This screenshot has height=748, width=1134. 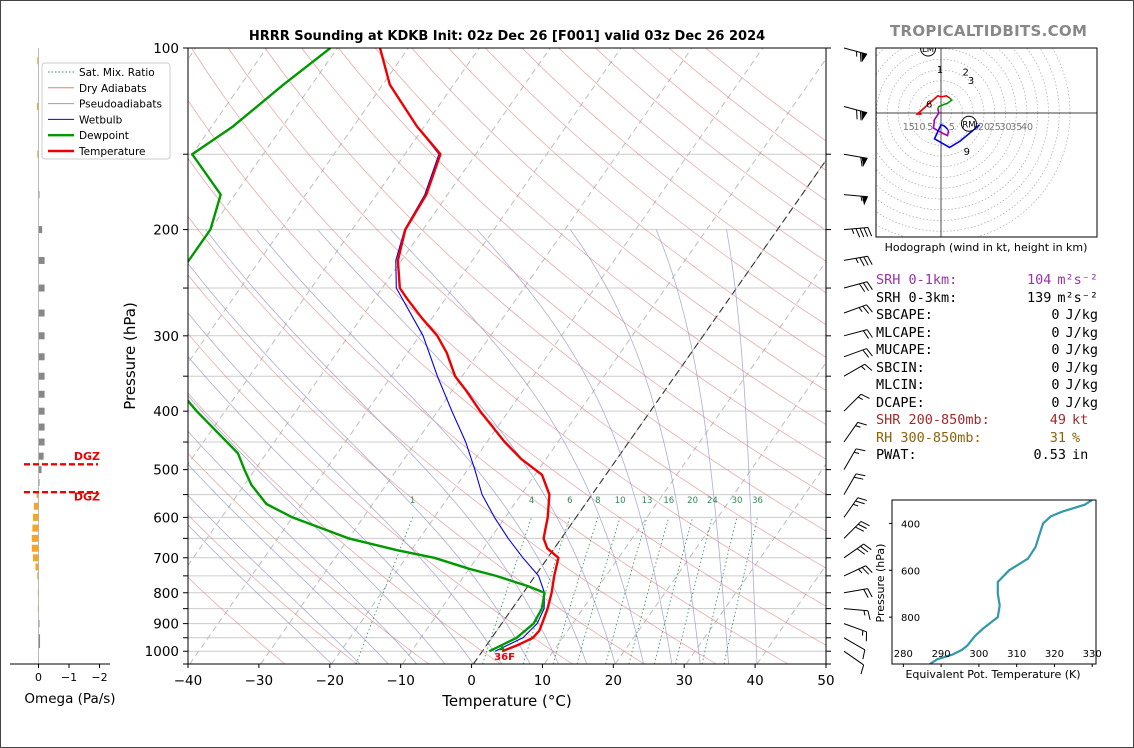 What do you see at coordinates (978, 654) in the screenshot?
I see `theta-e-x-tick-label: 300` at bounding box center [978, 654].